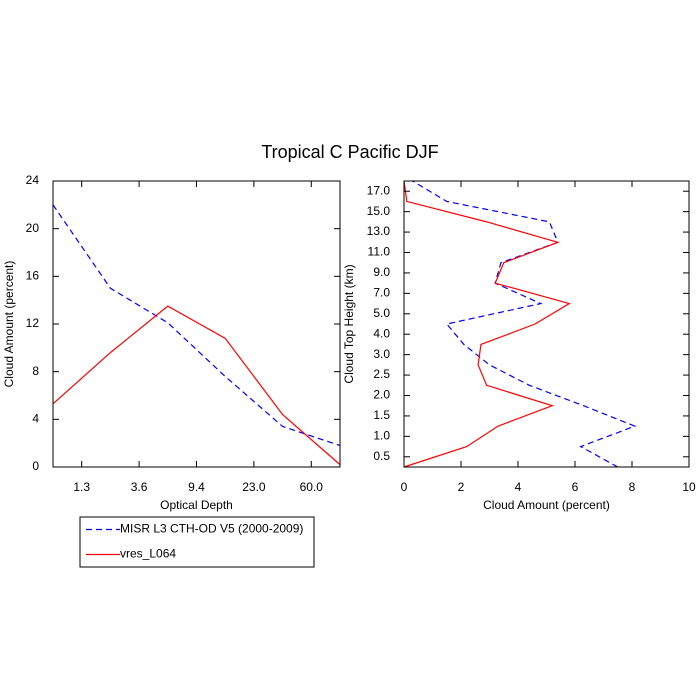  I want to click on x-axis-label: Cloud Amount (percent), so click(546, 505).